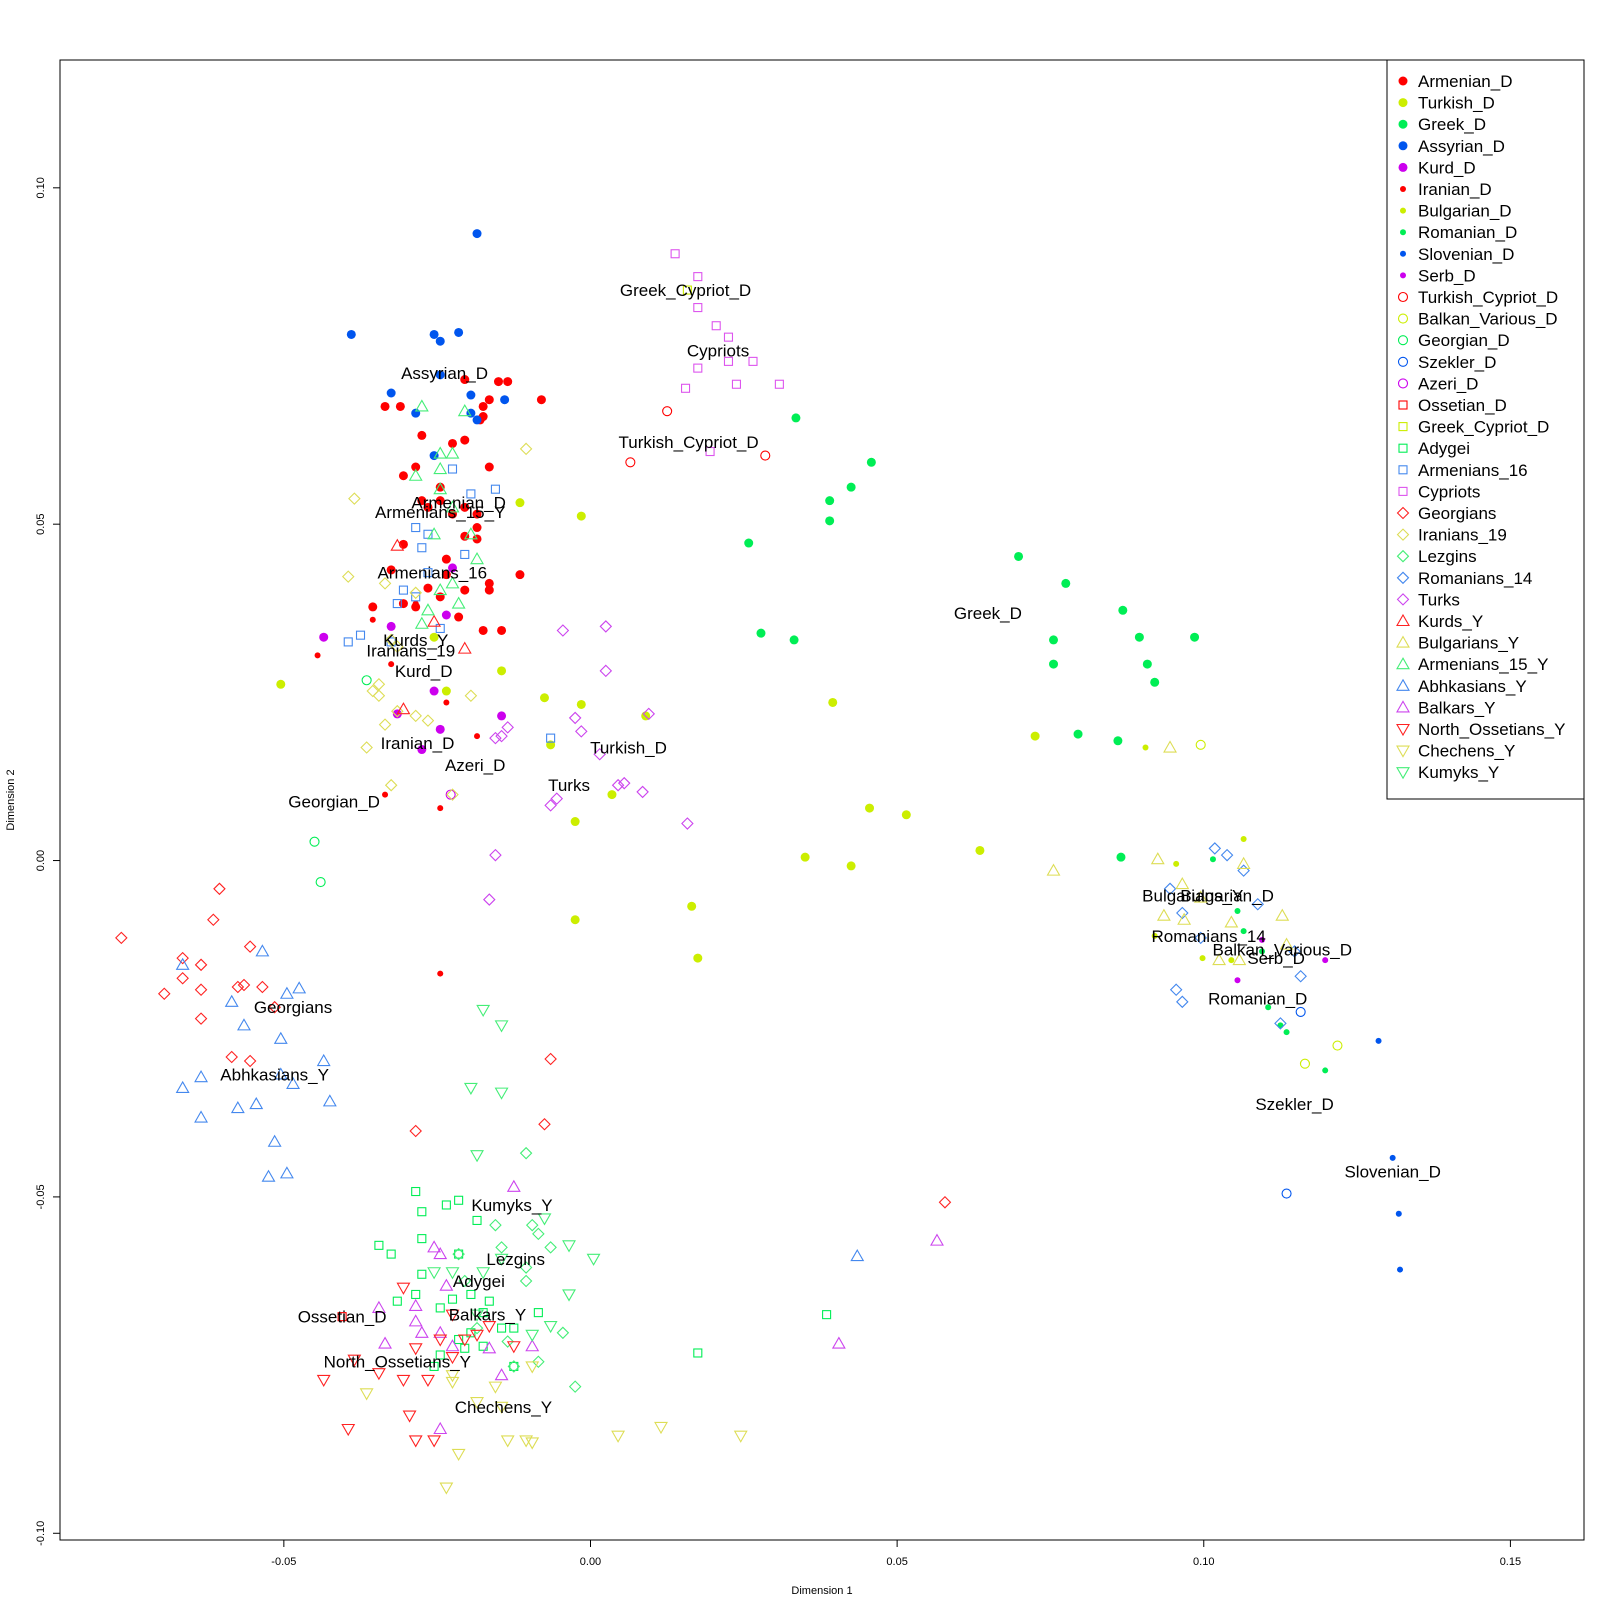 The image size is (1600, 1600). What do you see at coordinates (434, 691) in the screenshot?
I see `point-kurd-d` at bounding box center [434, 691].